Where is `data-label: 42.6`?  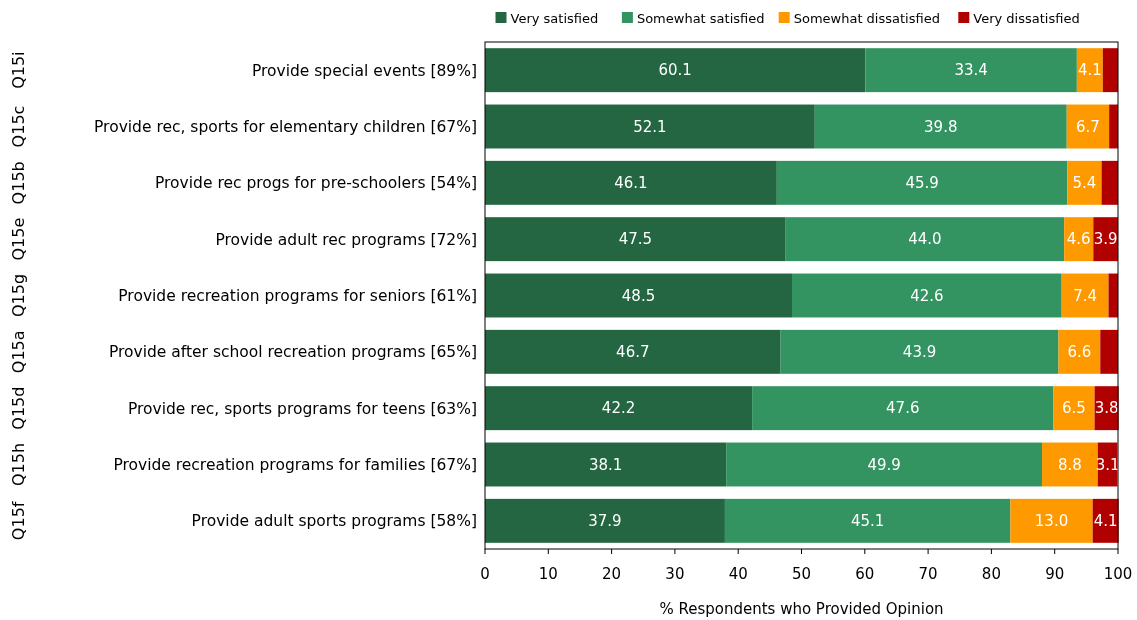 data-label: 42.6 is located at coordinates (927, 295).